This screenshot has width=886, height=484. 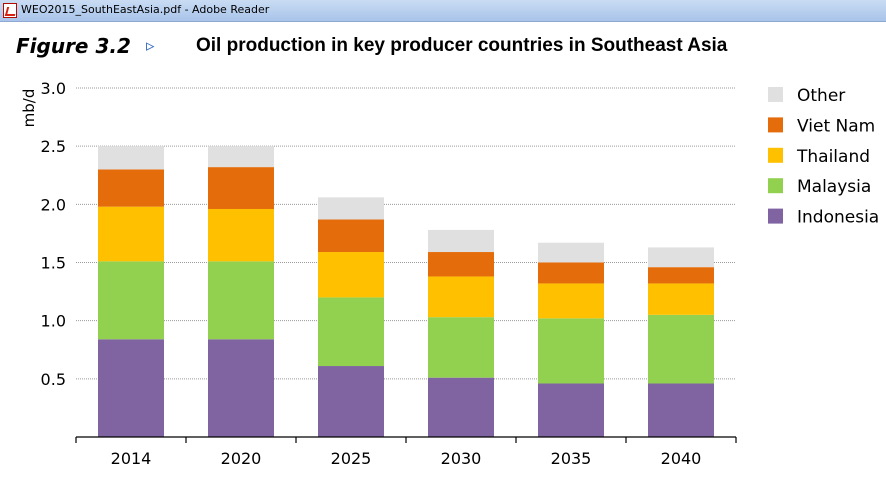 What do you see at coordinates (53, 204) in the screenshot?
I see `y-tick-label: 2.0` at bounding box center [53, 204].